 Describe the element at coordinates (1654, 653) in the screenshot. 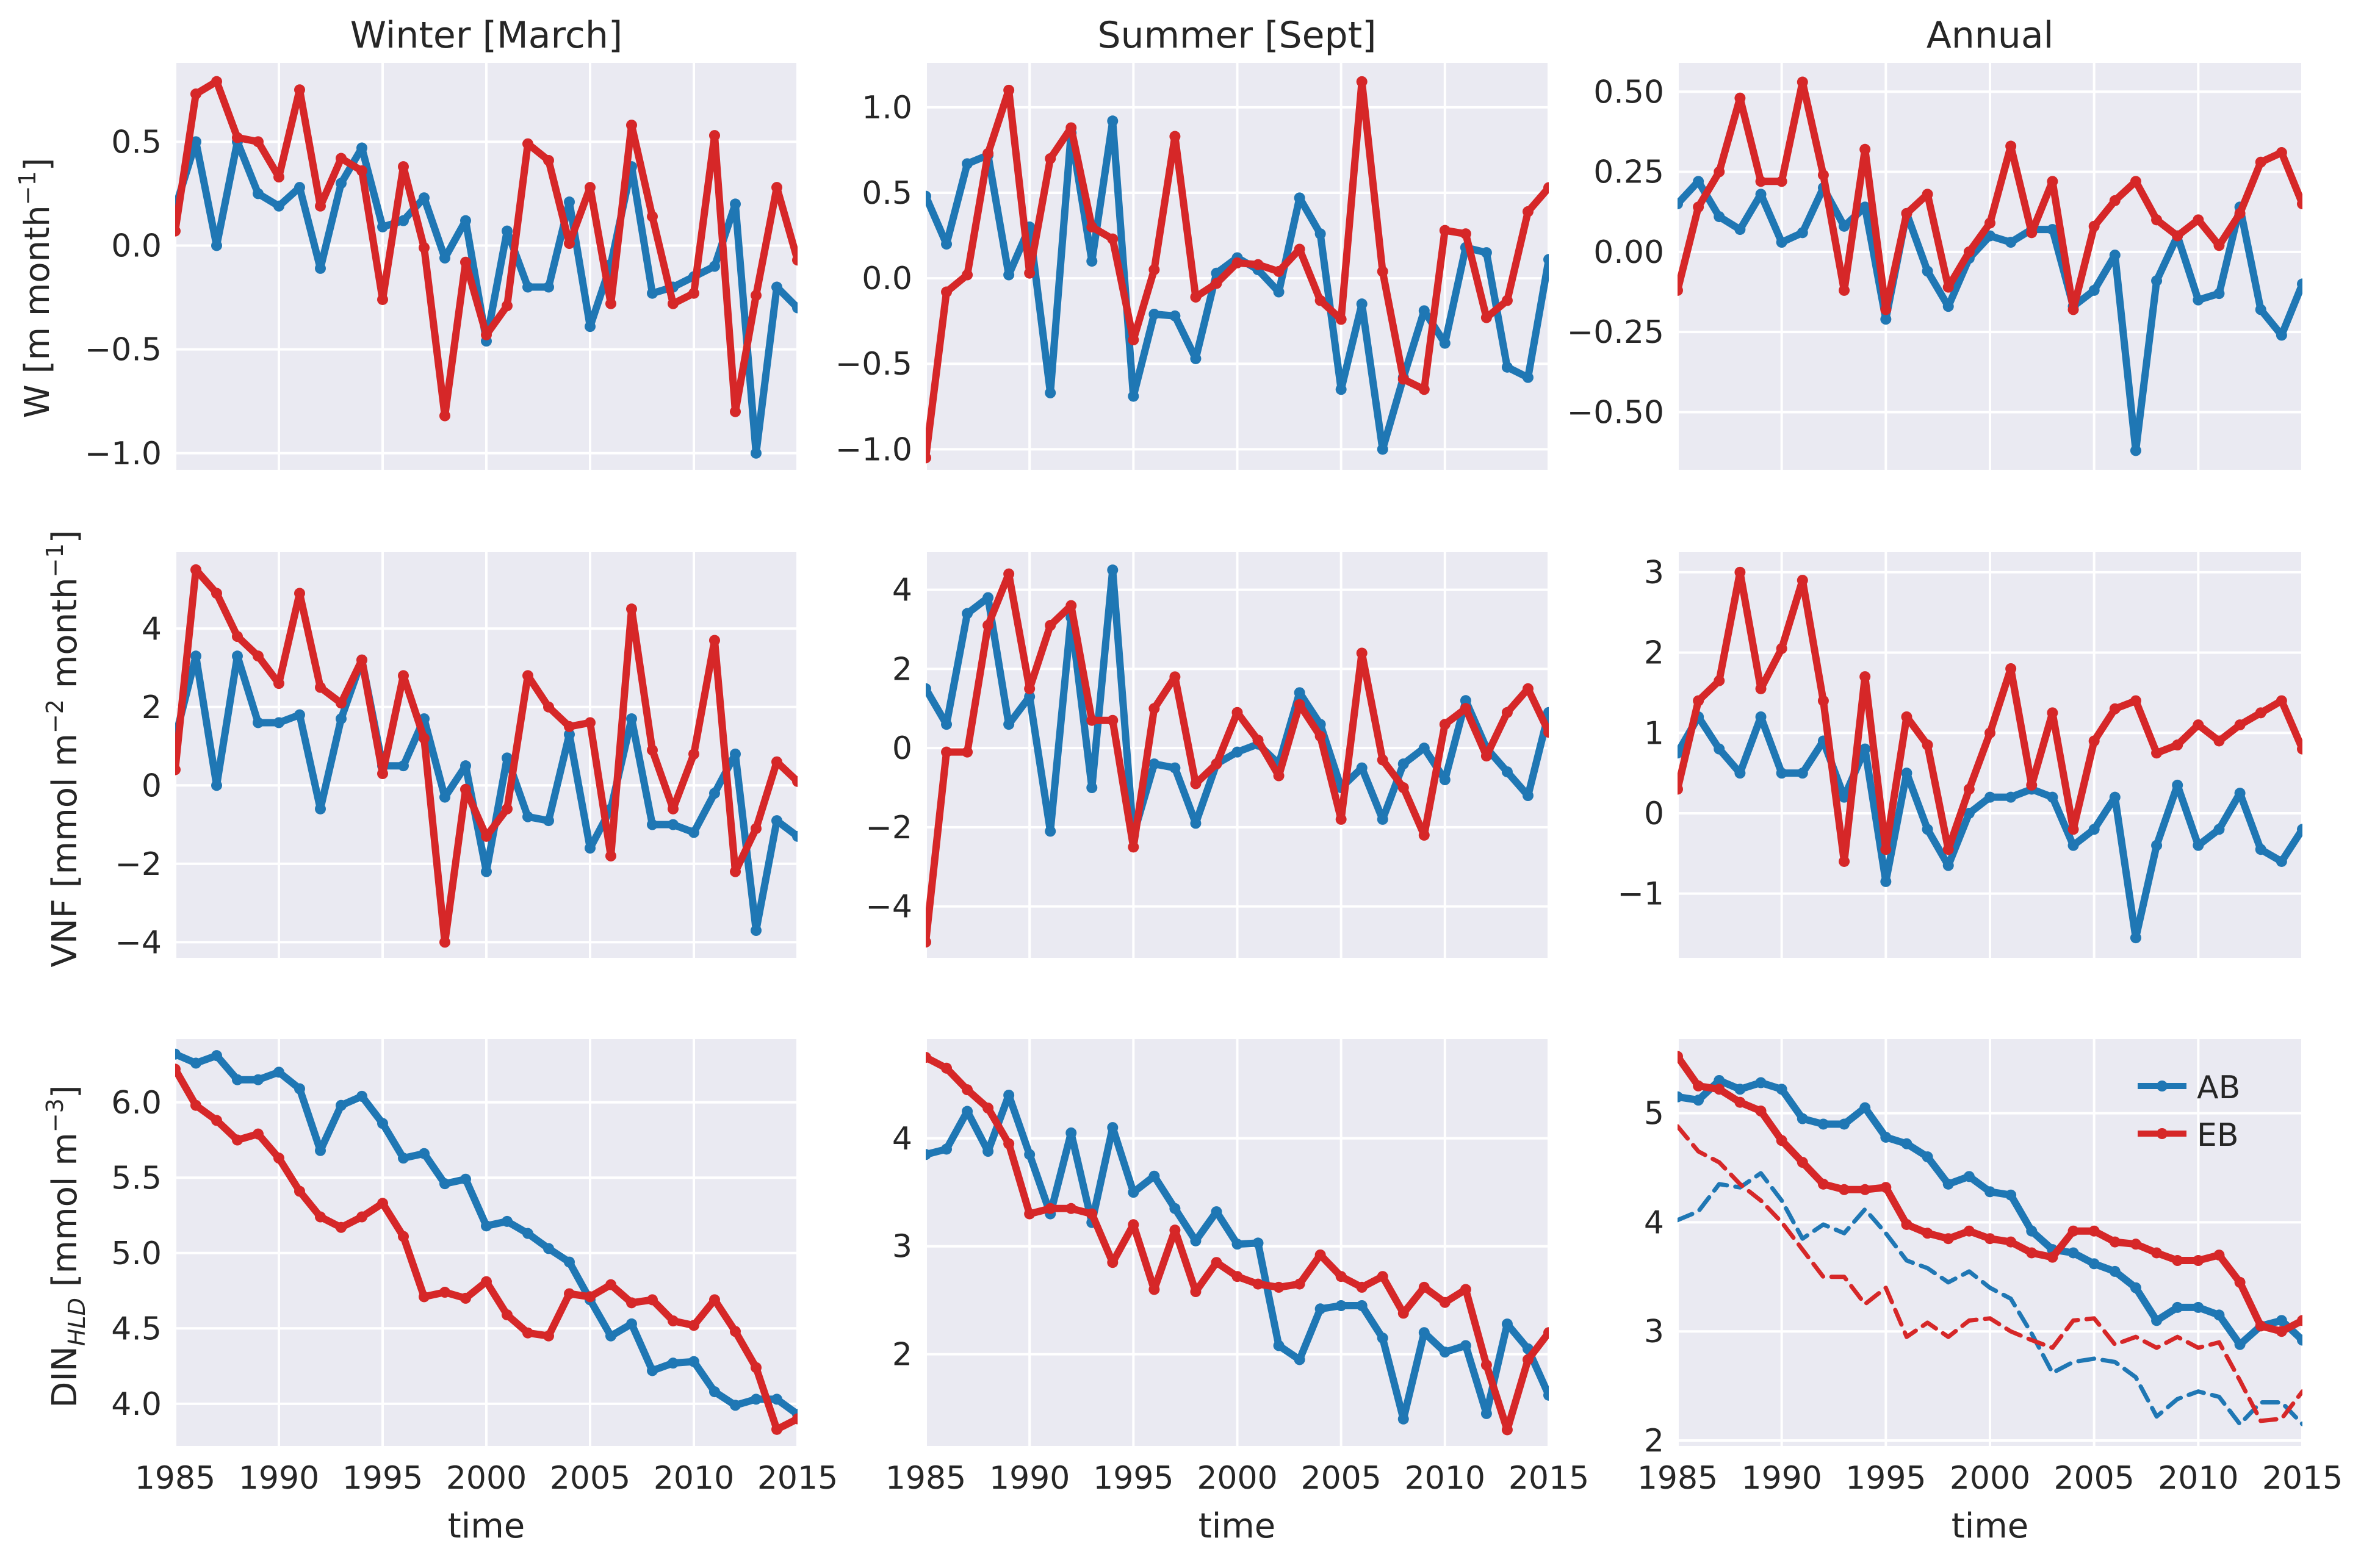

I see `y-tick-label: 2` at that location.